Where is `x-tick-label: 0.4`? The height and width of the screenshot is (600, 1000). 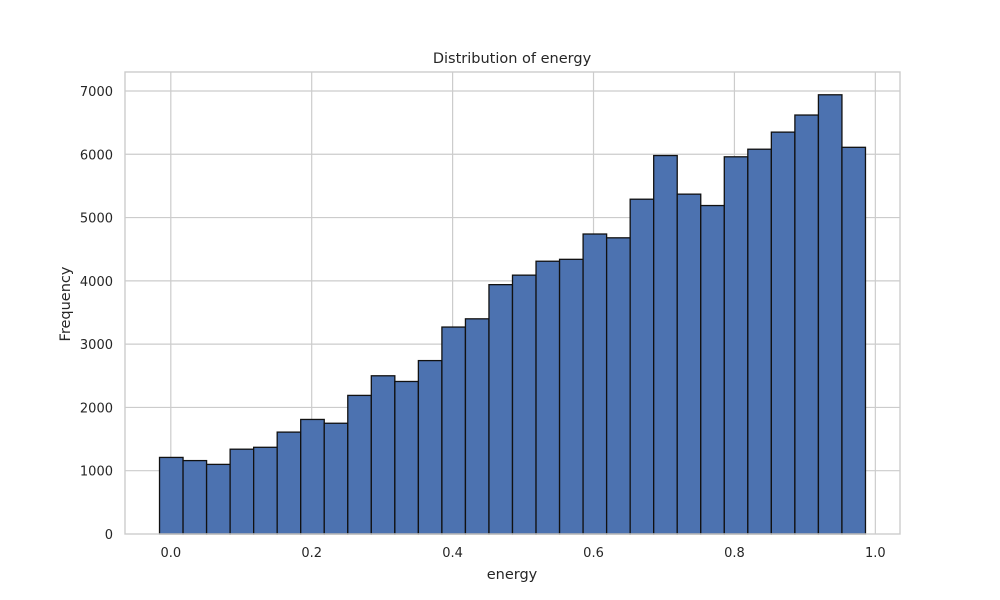
x-tick-label: 0.4 is located at coordinates (452, 553).